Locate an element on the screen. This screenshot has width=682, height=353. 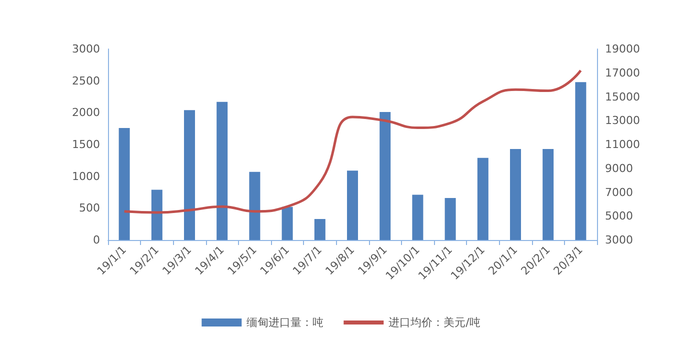
y-tick-label: 1500 is located at coordinates (86, 144).